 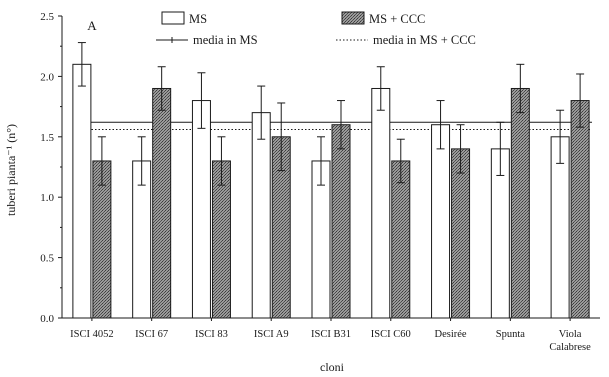 What do you see at coordinates (391, 334) in the screenshot?
I see `x-tick-label: ISCI C60` at bounding box center [391, 334].